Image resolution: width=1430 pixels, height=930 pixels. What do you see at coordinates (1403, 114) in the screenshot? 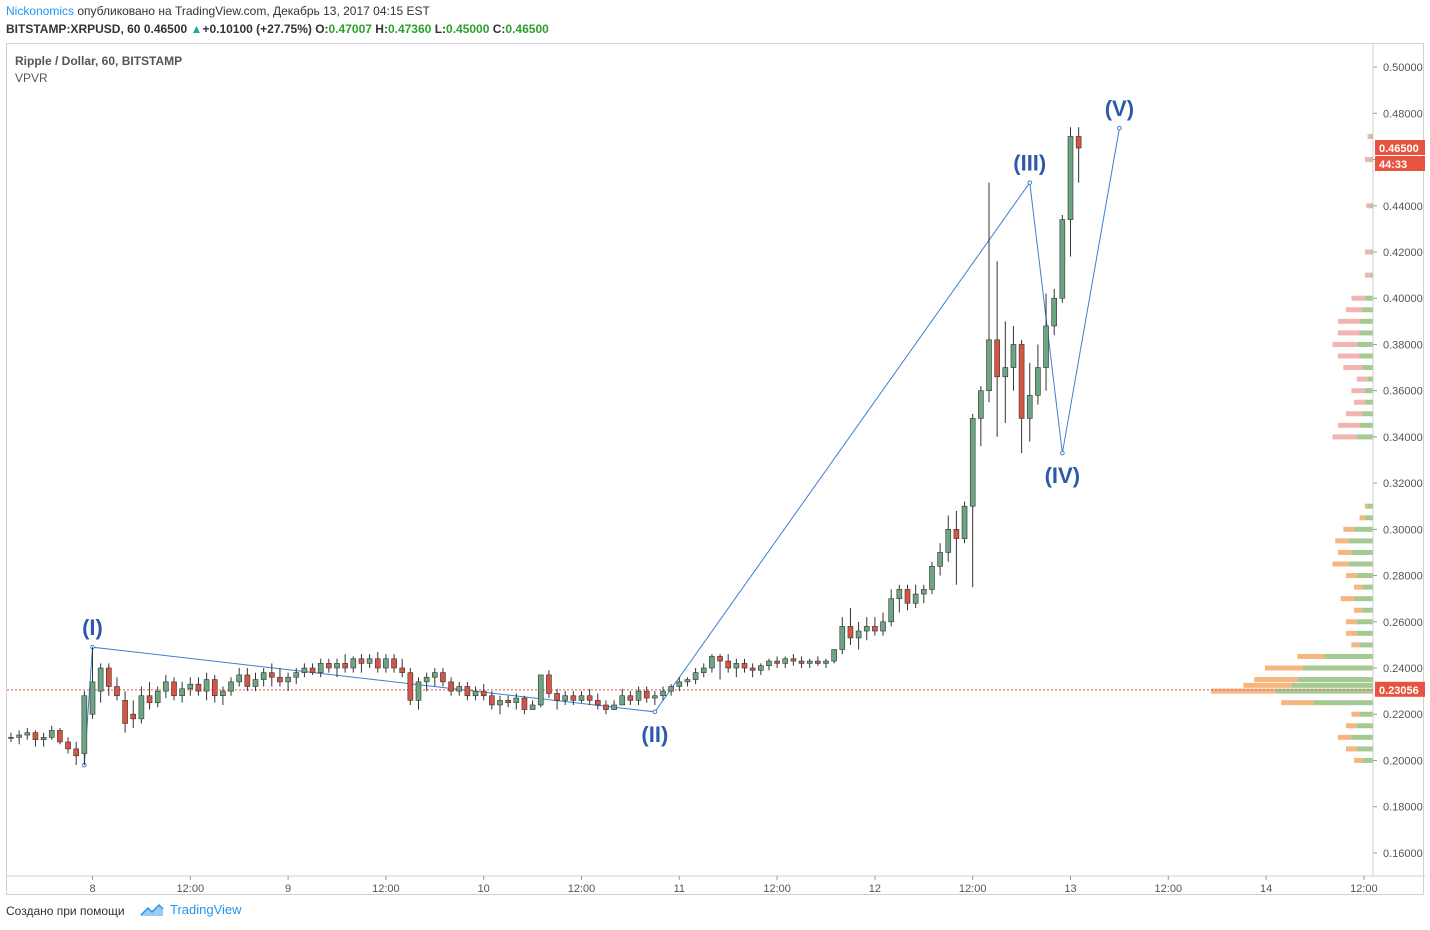
I see `price-tick-label: 0.48000` at bounding box center [1403, 114].